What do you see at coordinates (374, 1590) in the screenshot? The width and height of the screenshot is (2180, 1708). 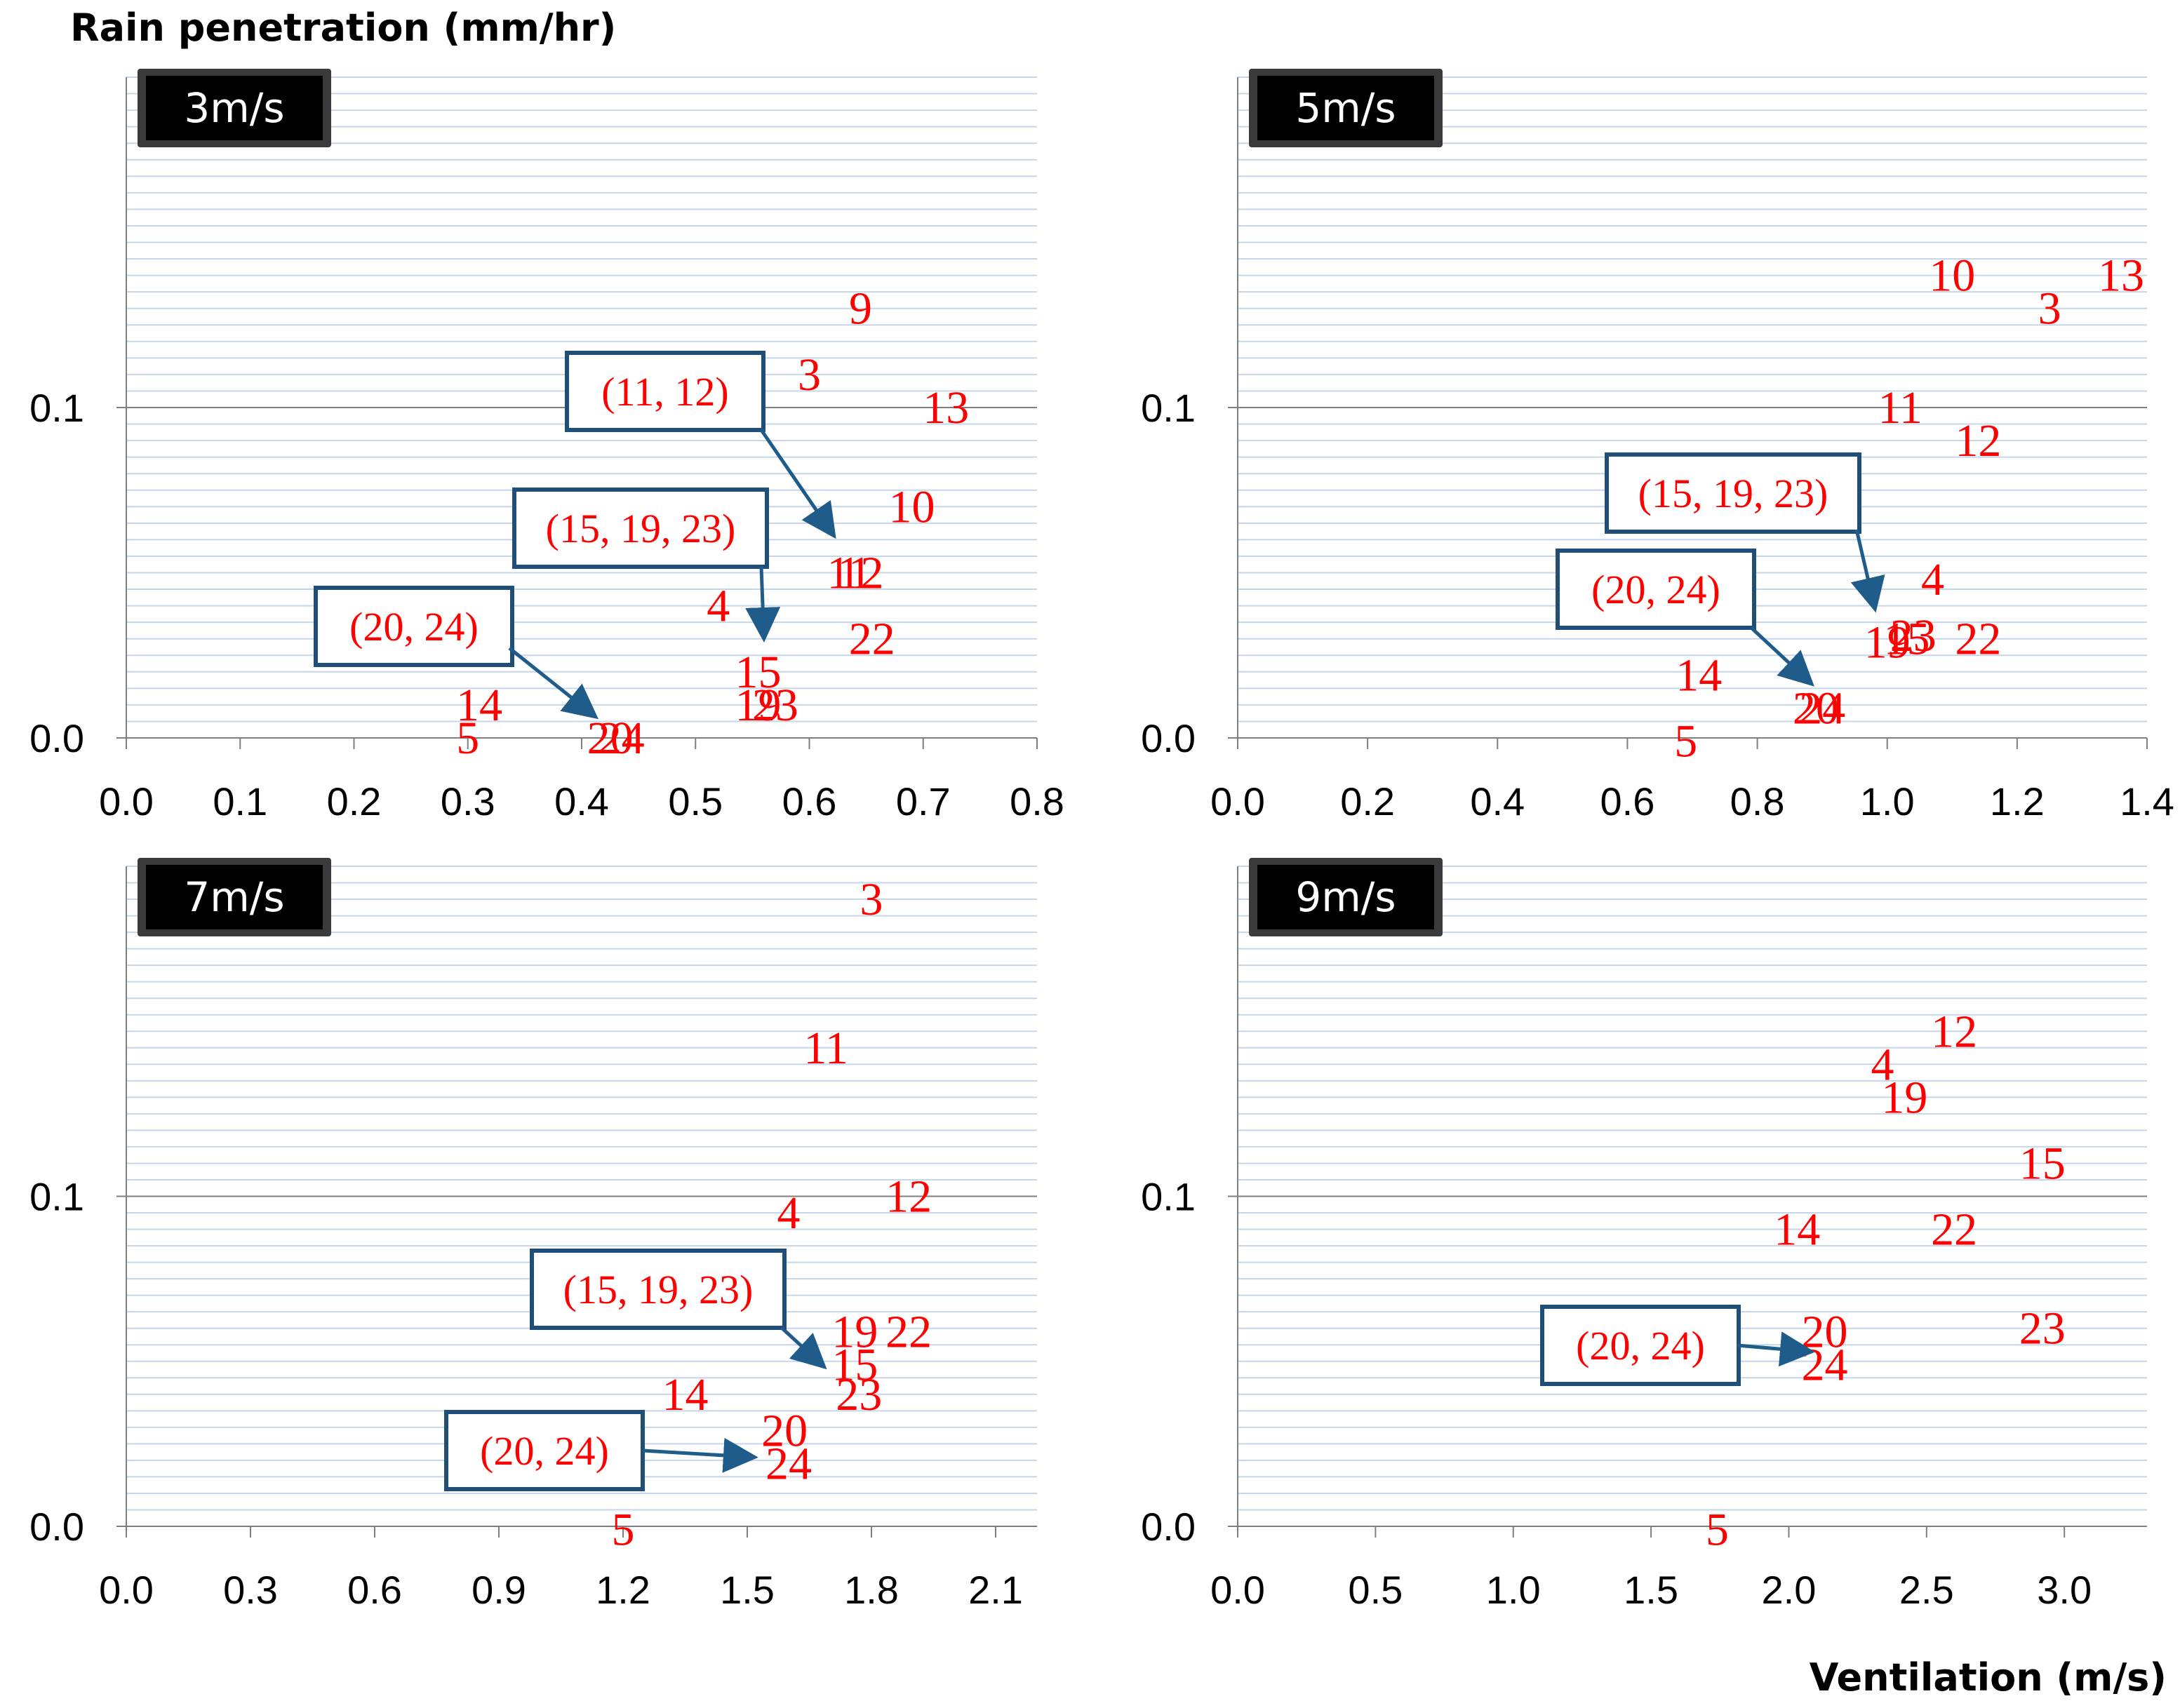 I see `x-tick-label: 0.6` at bounding box center [374, 1590].